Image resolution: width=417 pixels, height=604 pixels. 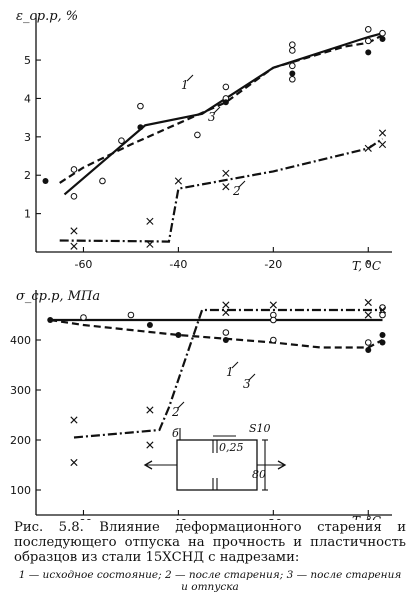 I want to click on dim-label: 80, so click(x=259, y=474).